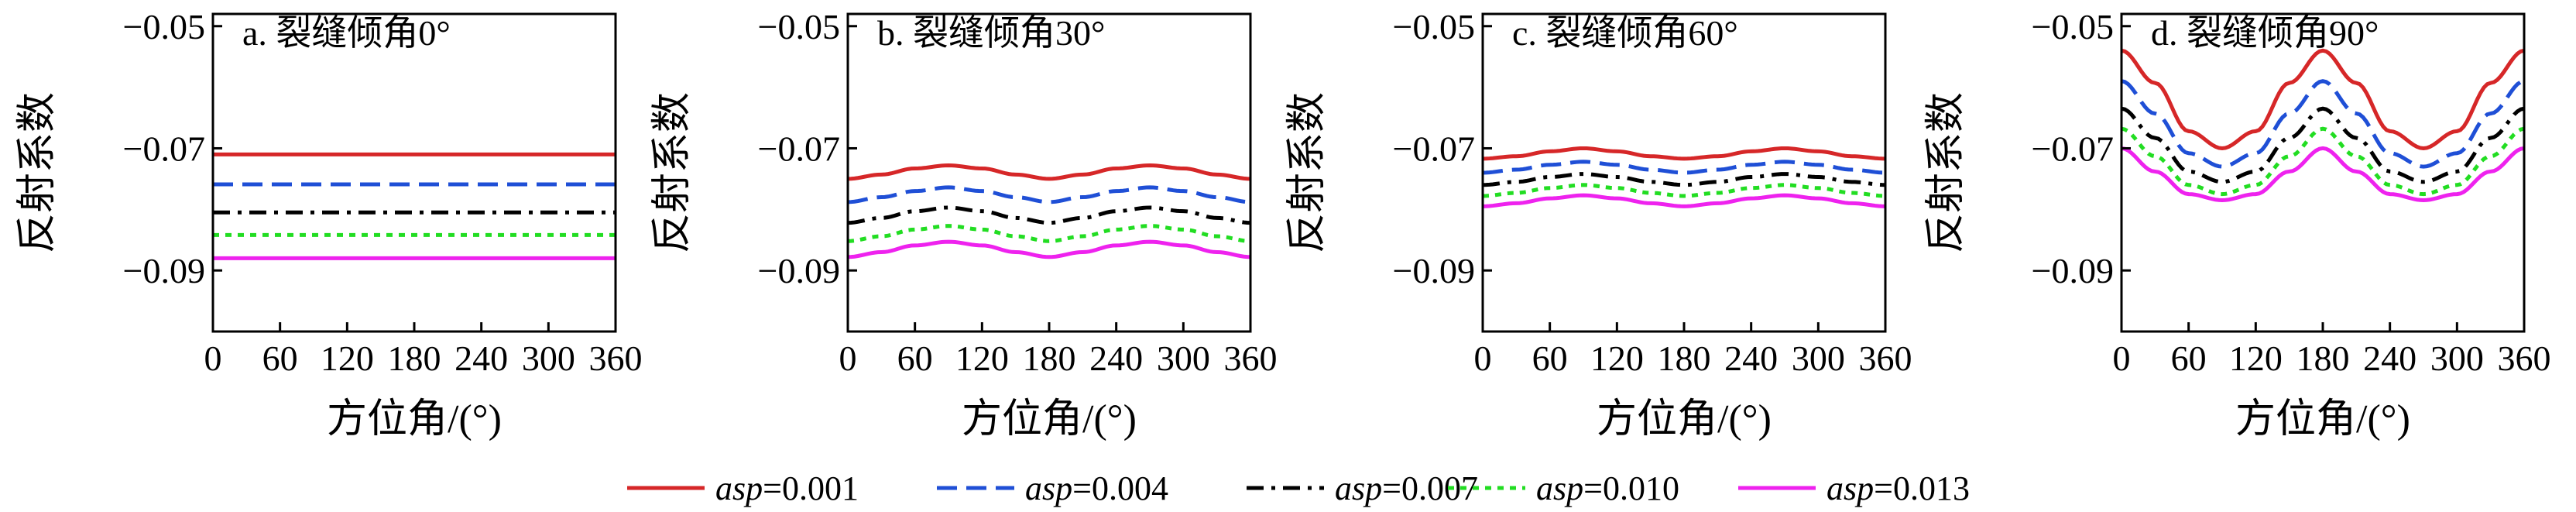  I want to click on legend-entry-2: asp=0.004, so click(1052, 488).